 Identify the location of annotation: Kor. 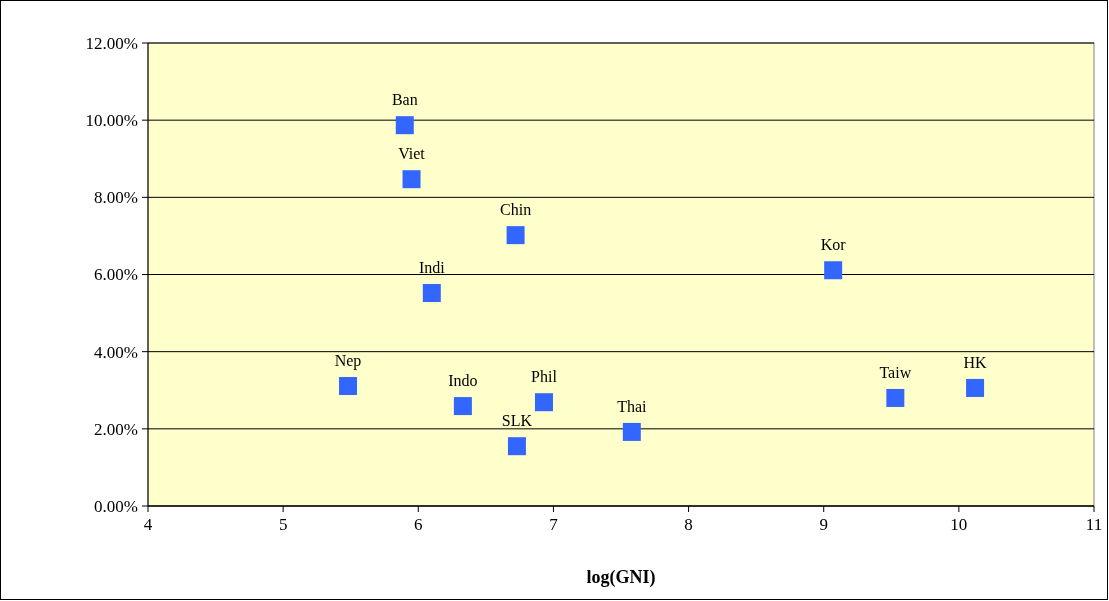
(833, 245).